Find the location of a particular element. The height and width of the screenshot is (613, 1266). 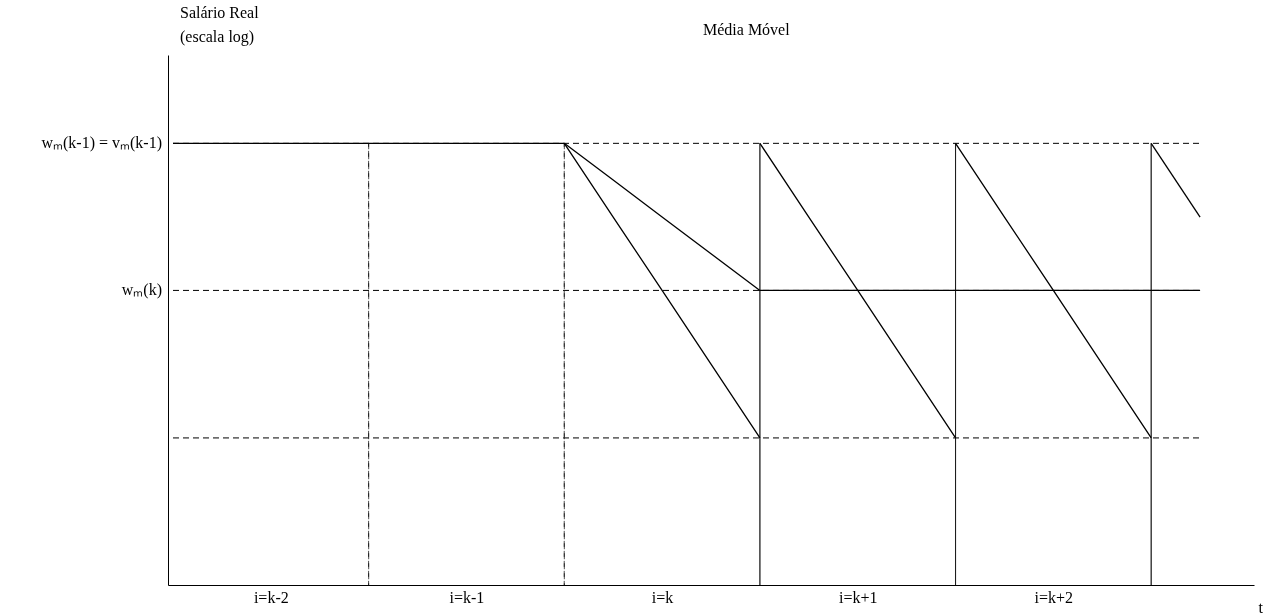

ref-line-label: wₘ(k-1) = vₘ(k-1) is located at coordinates (101, 143).